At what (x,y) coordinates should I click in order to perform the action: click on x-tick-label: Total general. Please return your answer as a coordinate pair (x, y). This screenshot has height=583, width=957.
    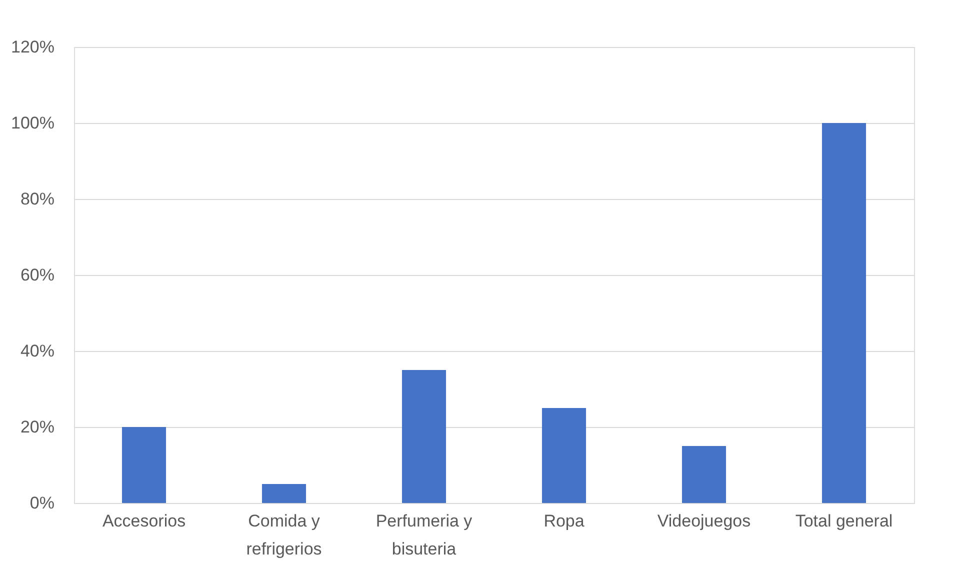
    Looking at the image, I should click on (844, 521).